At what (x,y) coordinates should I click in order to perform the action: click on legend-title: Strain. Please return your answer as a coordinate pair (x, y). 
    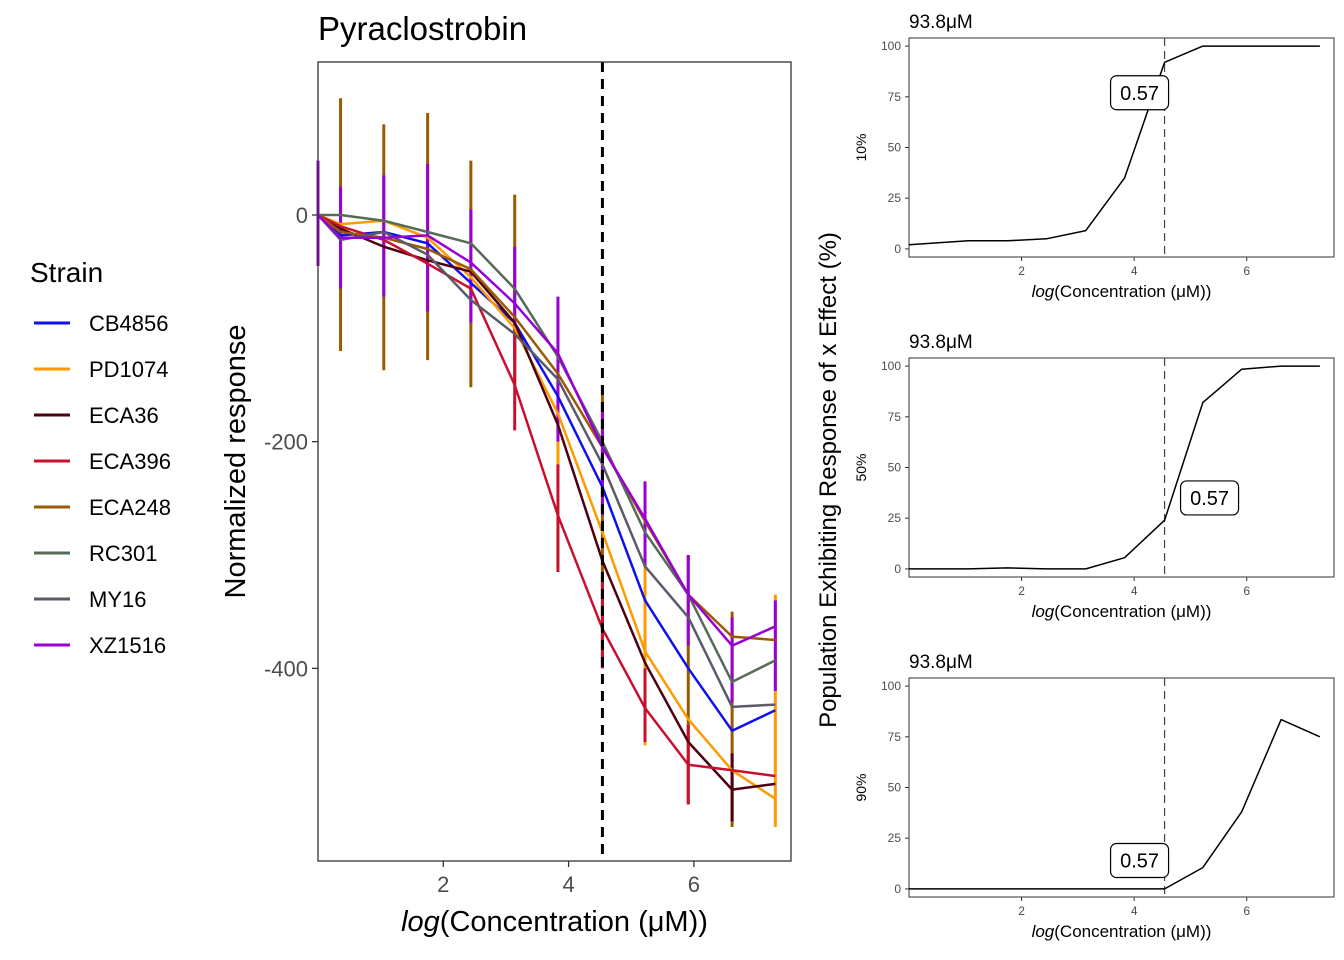
    Looking at the image, I should click on (66, 272).